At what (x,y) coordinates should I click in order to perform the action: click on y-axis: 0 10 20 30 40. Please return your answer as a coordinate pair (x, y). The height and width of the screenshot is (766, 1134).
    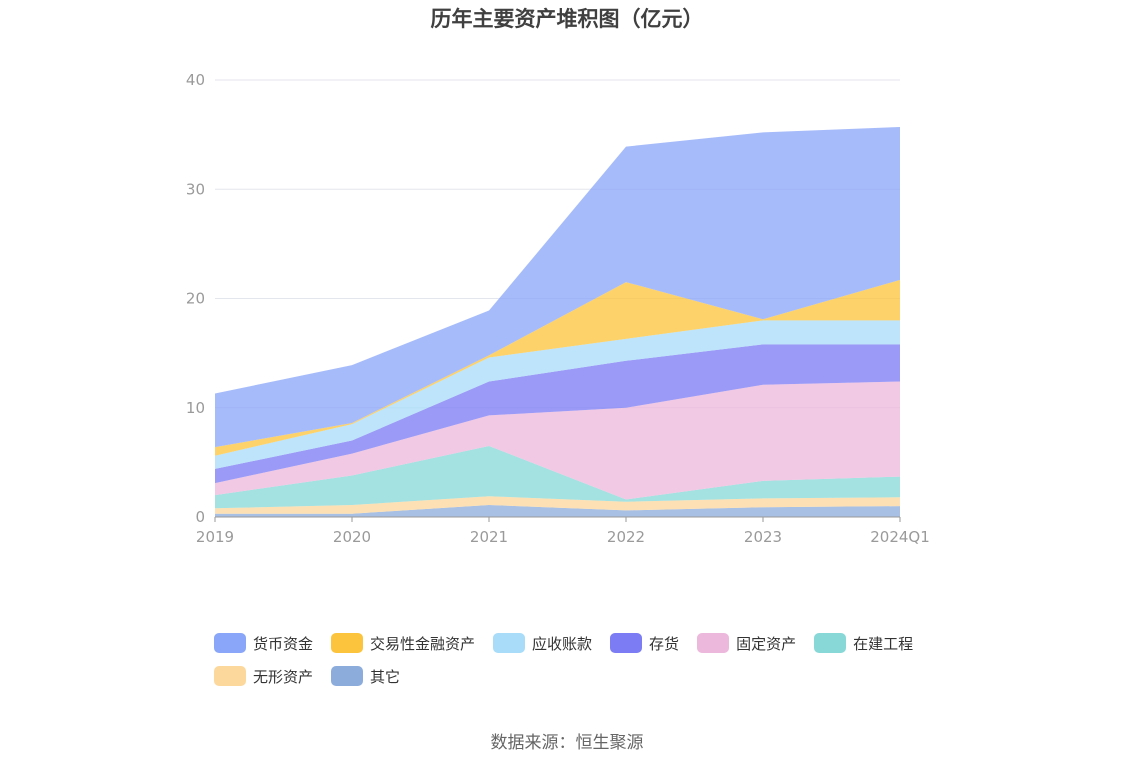
    Looking at the image, I should click on (195, 298).